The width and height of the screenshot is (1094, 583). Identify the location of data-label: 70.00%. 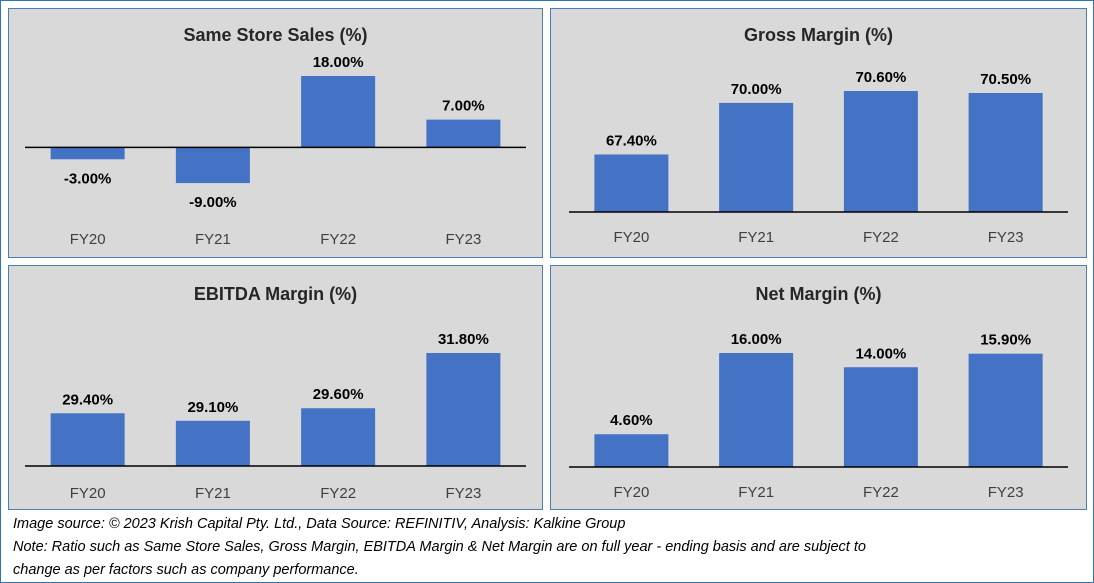
(756, 89).